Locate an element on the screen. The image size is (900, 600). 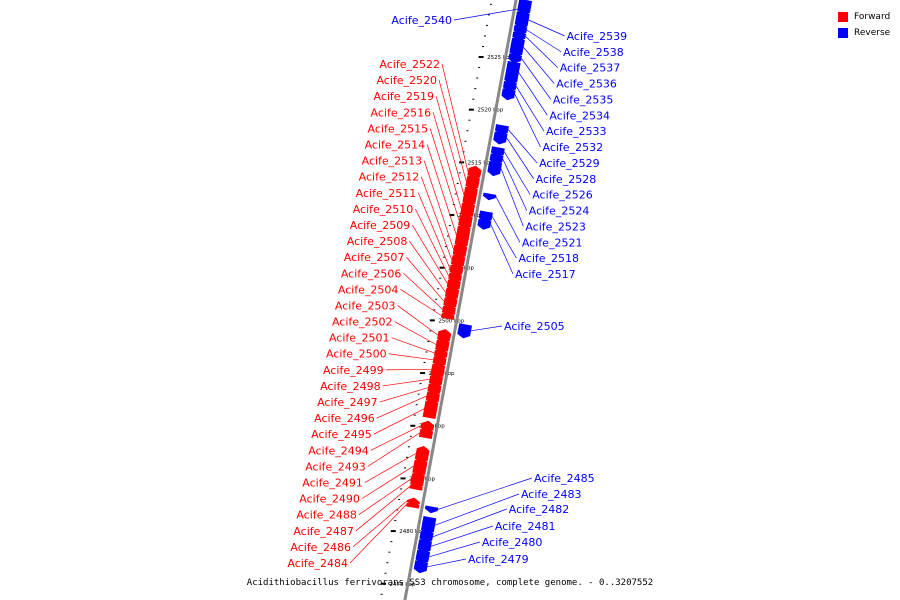
gene-label-acife_2539: Acife_2539 is located at coordinates (597, 36).